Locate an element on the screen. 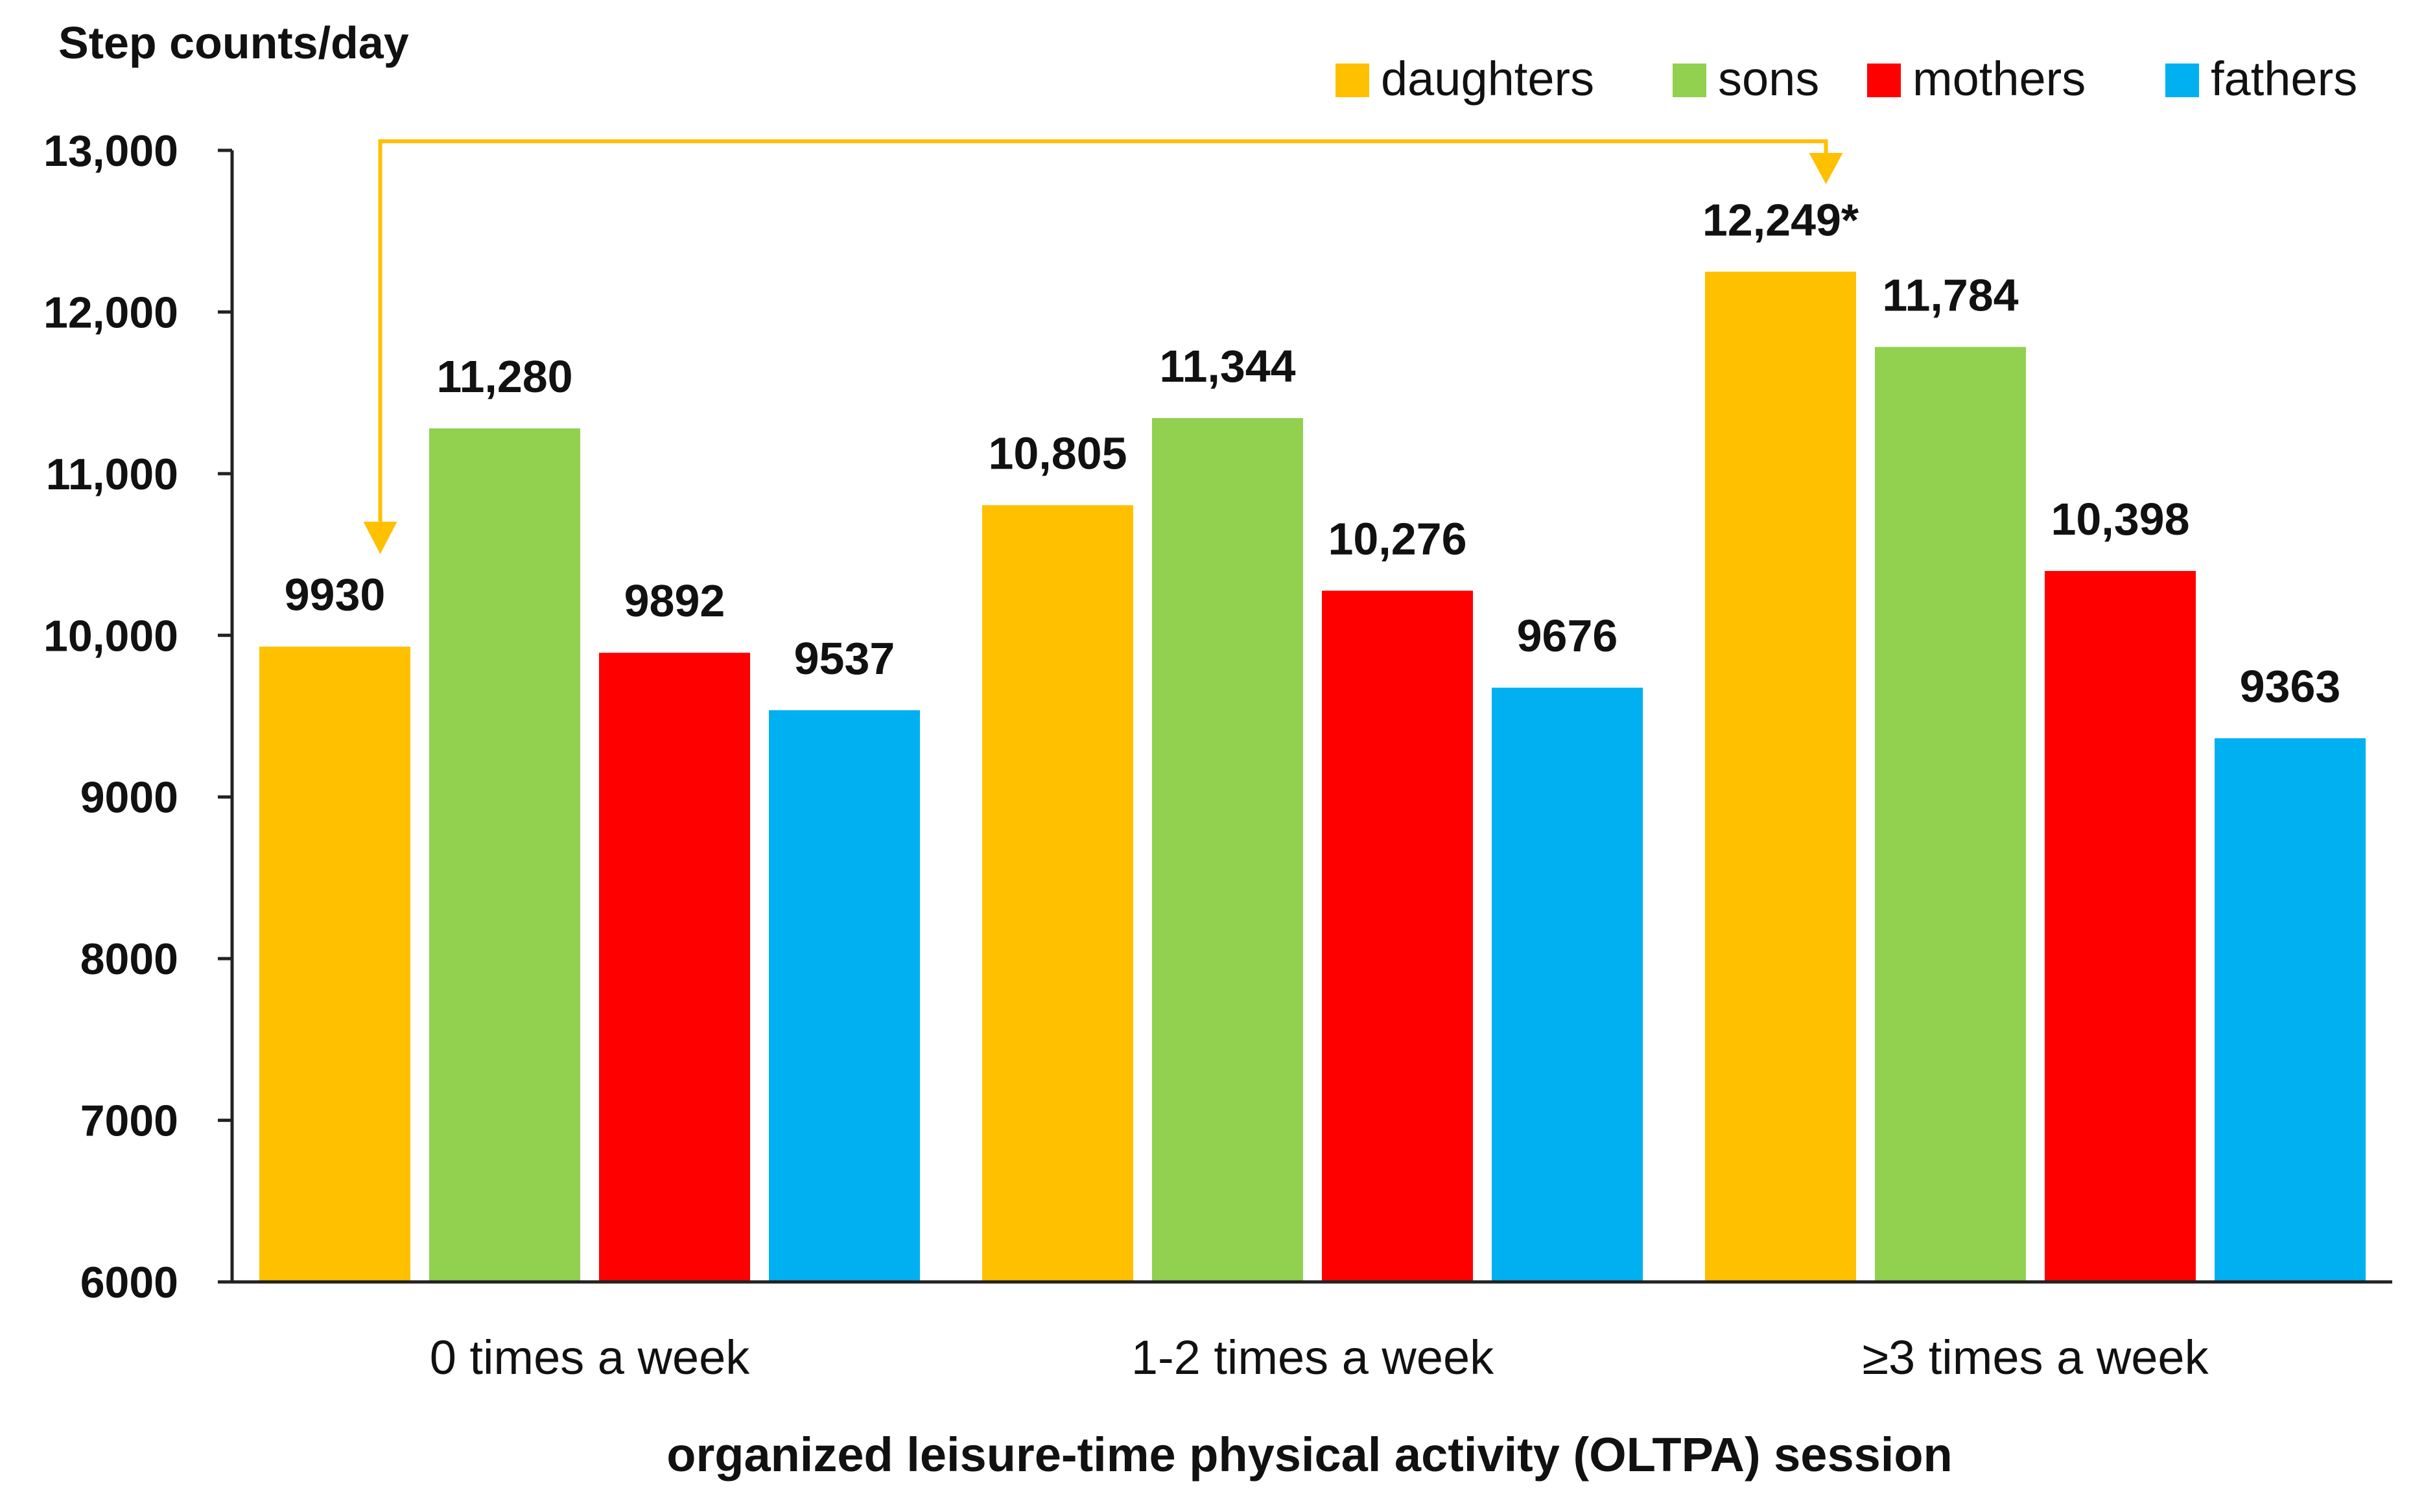 This screenshot has width=2424, height=1512. x-category-label: 1-2 times a week is located at coordinates (1312, 1357).